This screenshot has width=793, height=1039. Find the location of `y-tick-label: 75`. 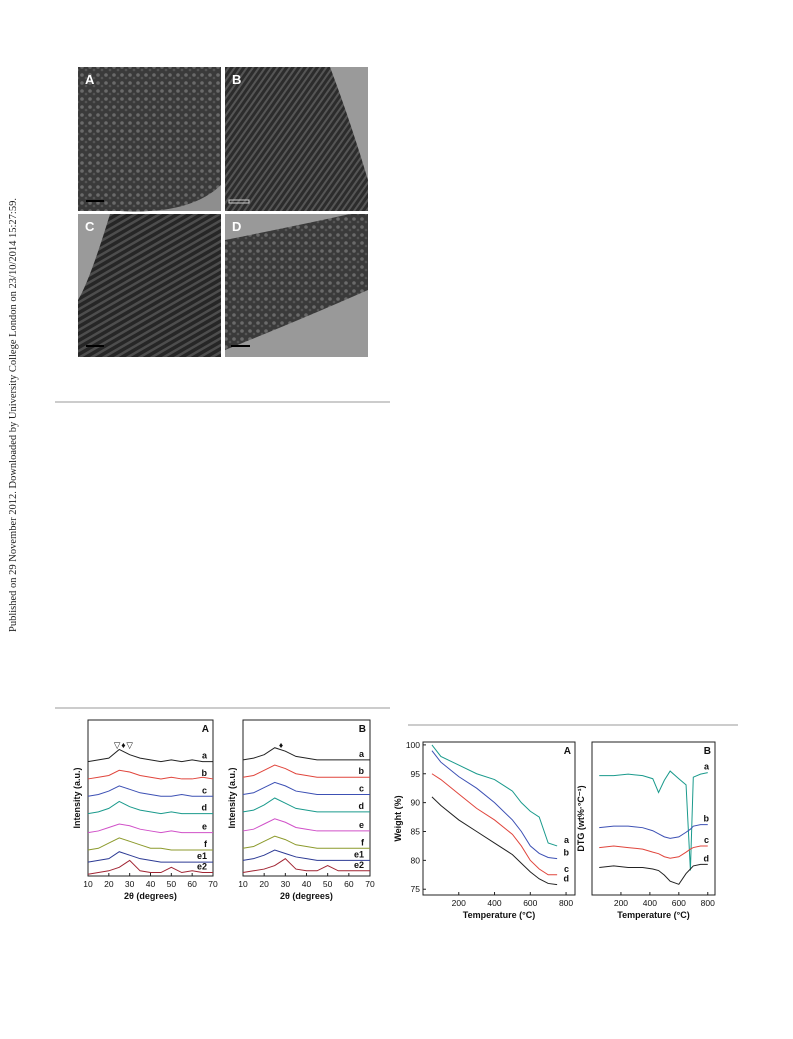

y-tick-label: 75 is located at coordinates (416, 889).